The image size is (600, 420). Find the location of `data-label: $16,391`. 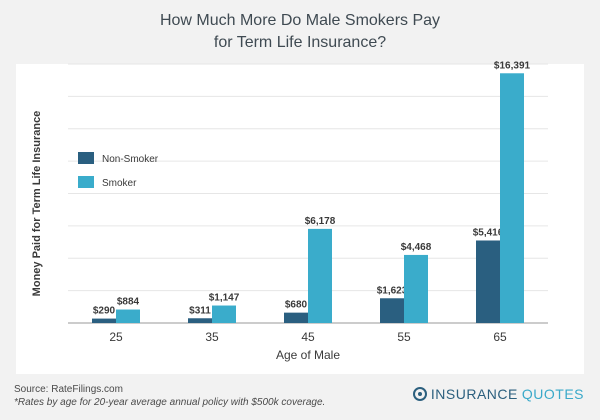

data-label: $16,391 is located at coordinates (512, 65).